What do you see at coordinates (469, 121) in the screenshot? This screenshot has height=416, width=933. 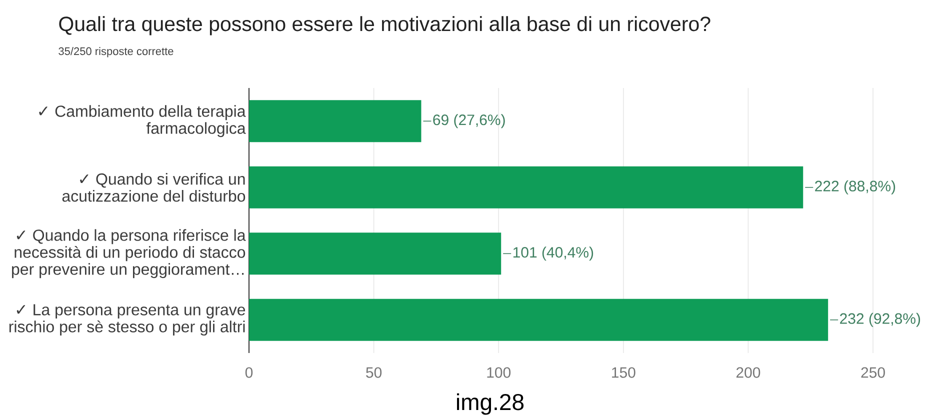 I see `data-label: 69 (27,6%)` at bounding box center [469, 121].